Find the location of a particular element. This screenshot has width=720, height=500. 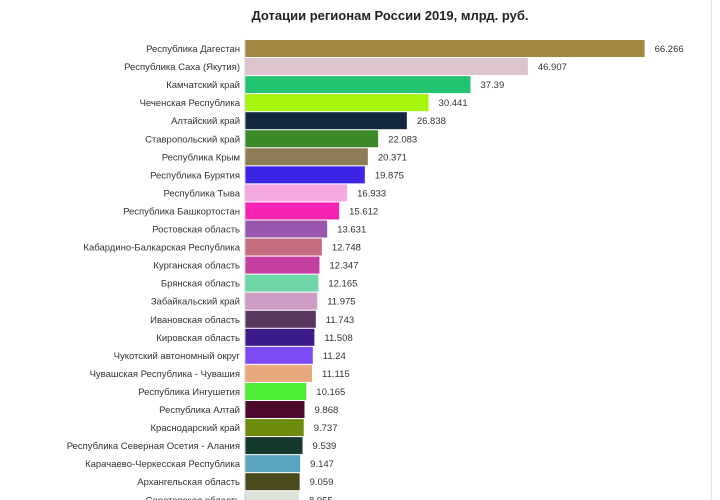

category-label: Ставропольский край is located at coordinates (192, 139).